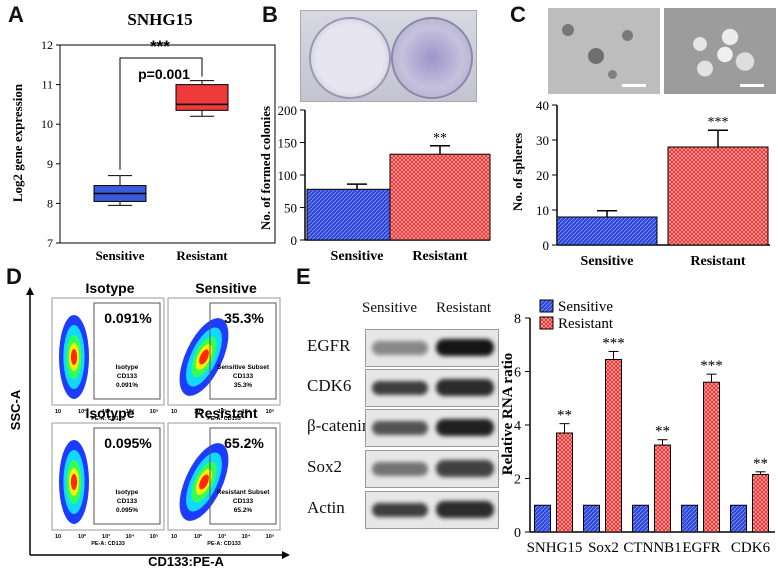 The image size is (778, 577). What do you see at coordinates (546, 323) in the screenshot?
I see `legend-swatch` at bounding box center [546, 323].